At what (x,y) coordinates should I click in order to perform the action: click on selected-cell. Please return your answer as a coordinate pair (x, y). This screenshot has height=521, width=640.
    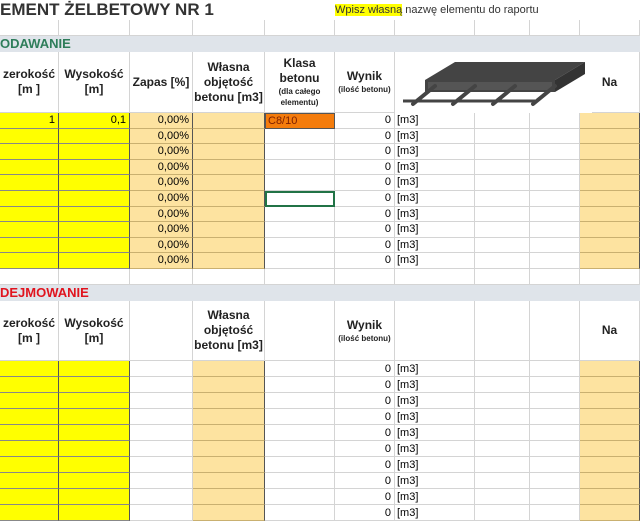
    Looking at the image, I should click on (300, 199).